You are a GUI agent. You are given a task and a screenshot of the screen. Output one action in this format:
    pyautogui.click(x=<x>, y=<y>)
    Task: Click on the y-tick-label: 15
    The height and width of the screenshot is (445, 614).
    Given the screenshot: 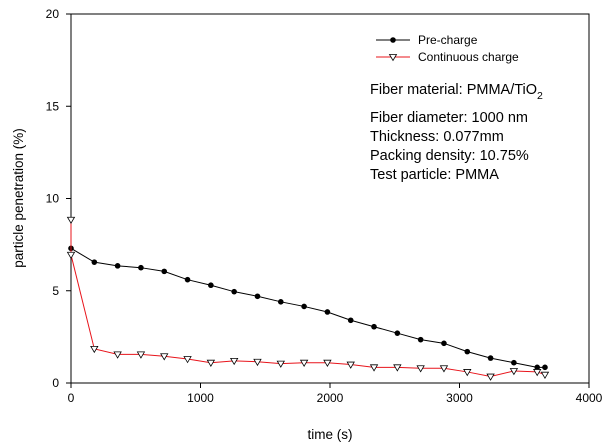 What is the action you would take?
    pyautogui.click(x=53, y=106)
    